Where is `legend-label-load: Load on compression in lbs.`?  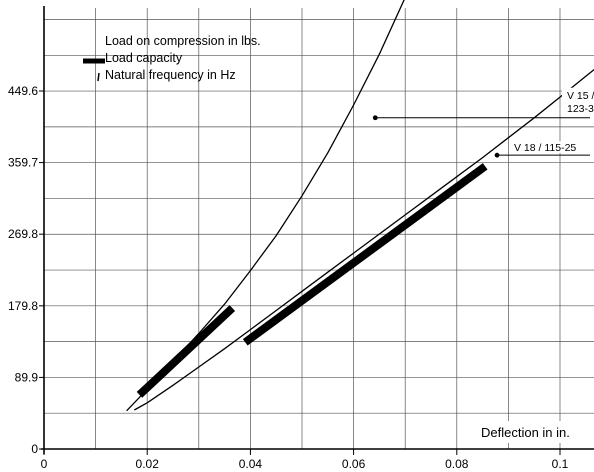 legend-label-load: Load on compression in lbs. is located at coordinates (183, 41).